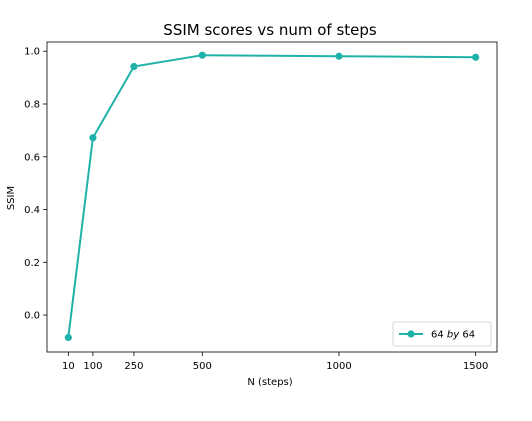 Image resolution: width=532 pixels, height=421 pixels. What do you see at coordinates (133, 366) in the screenshot?
I see `x-tick-label: 250` at bounding box center [133, 366].